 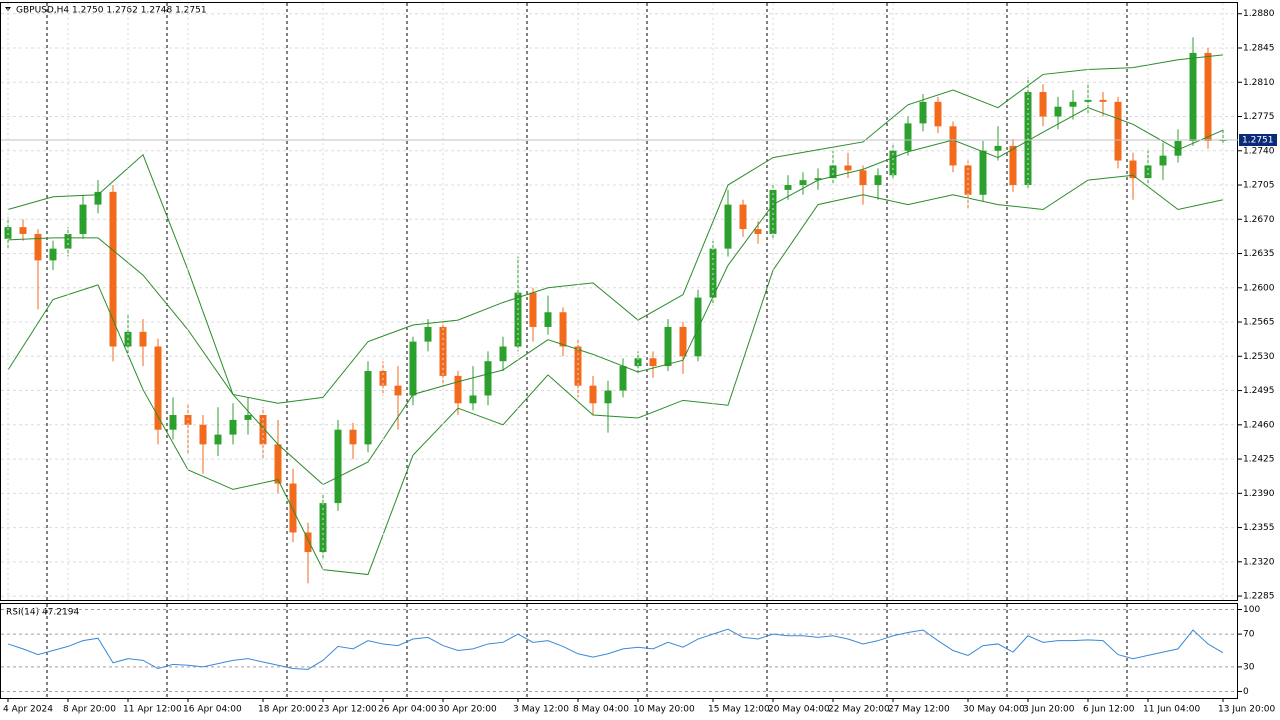 What do you see at coordinates (1259, 391) in the screenshot?
I see `y-tick-label: 1.2495` at bounding box center [1259, 391].